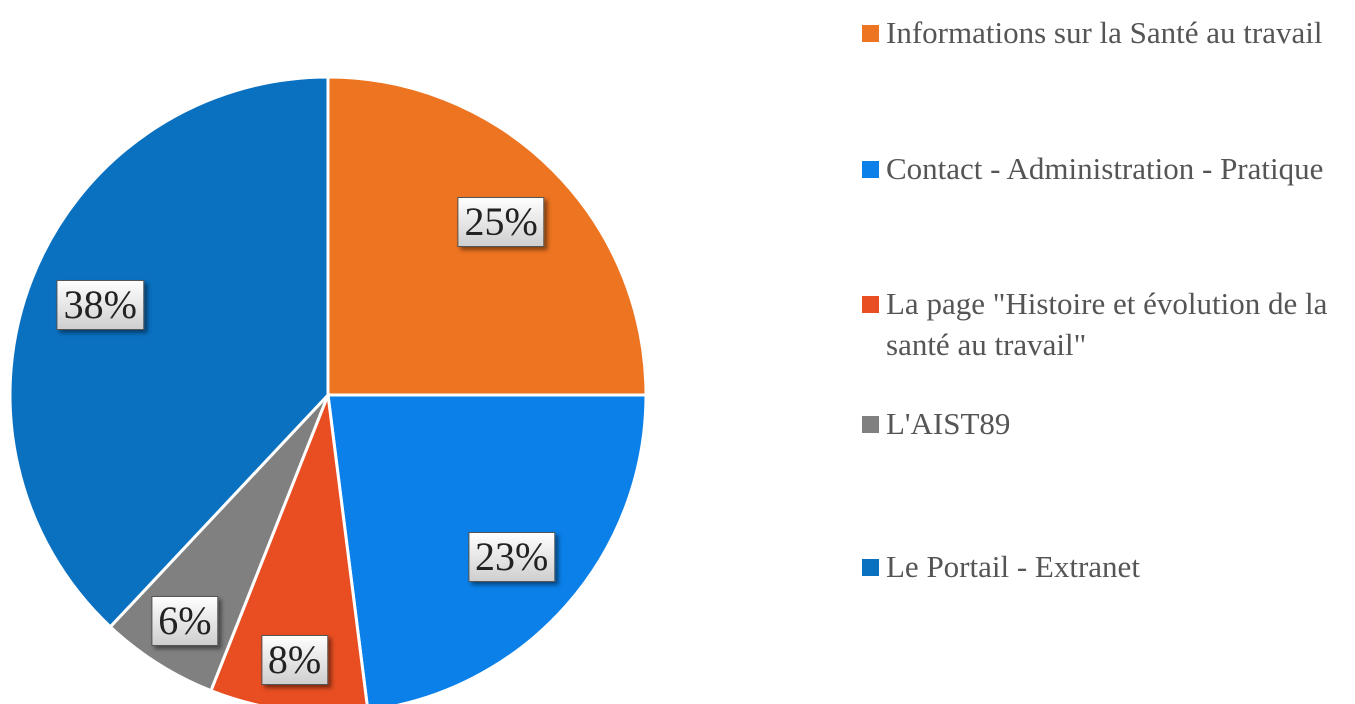  I want to click on data-label: 25%, so click(501, 221).